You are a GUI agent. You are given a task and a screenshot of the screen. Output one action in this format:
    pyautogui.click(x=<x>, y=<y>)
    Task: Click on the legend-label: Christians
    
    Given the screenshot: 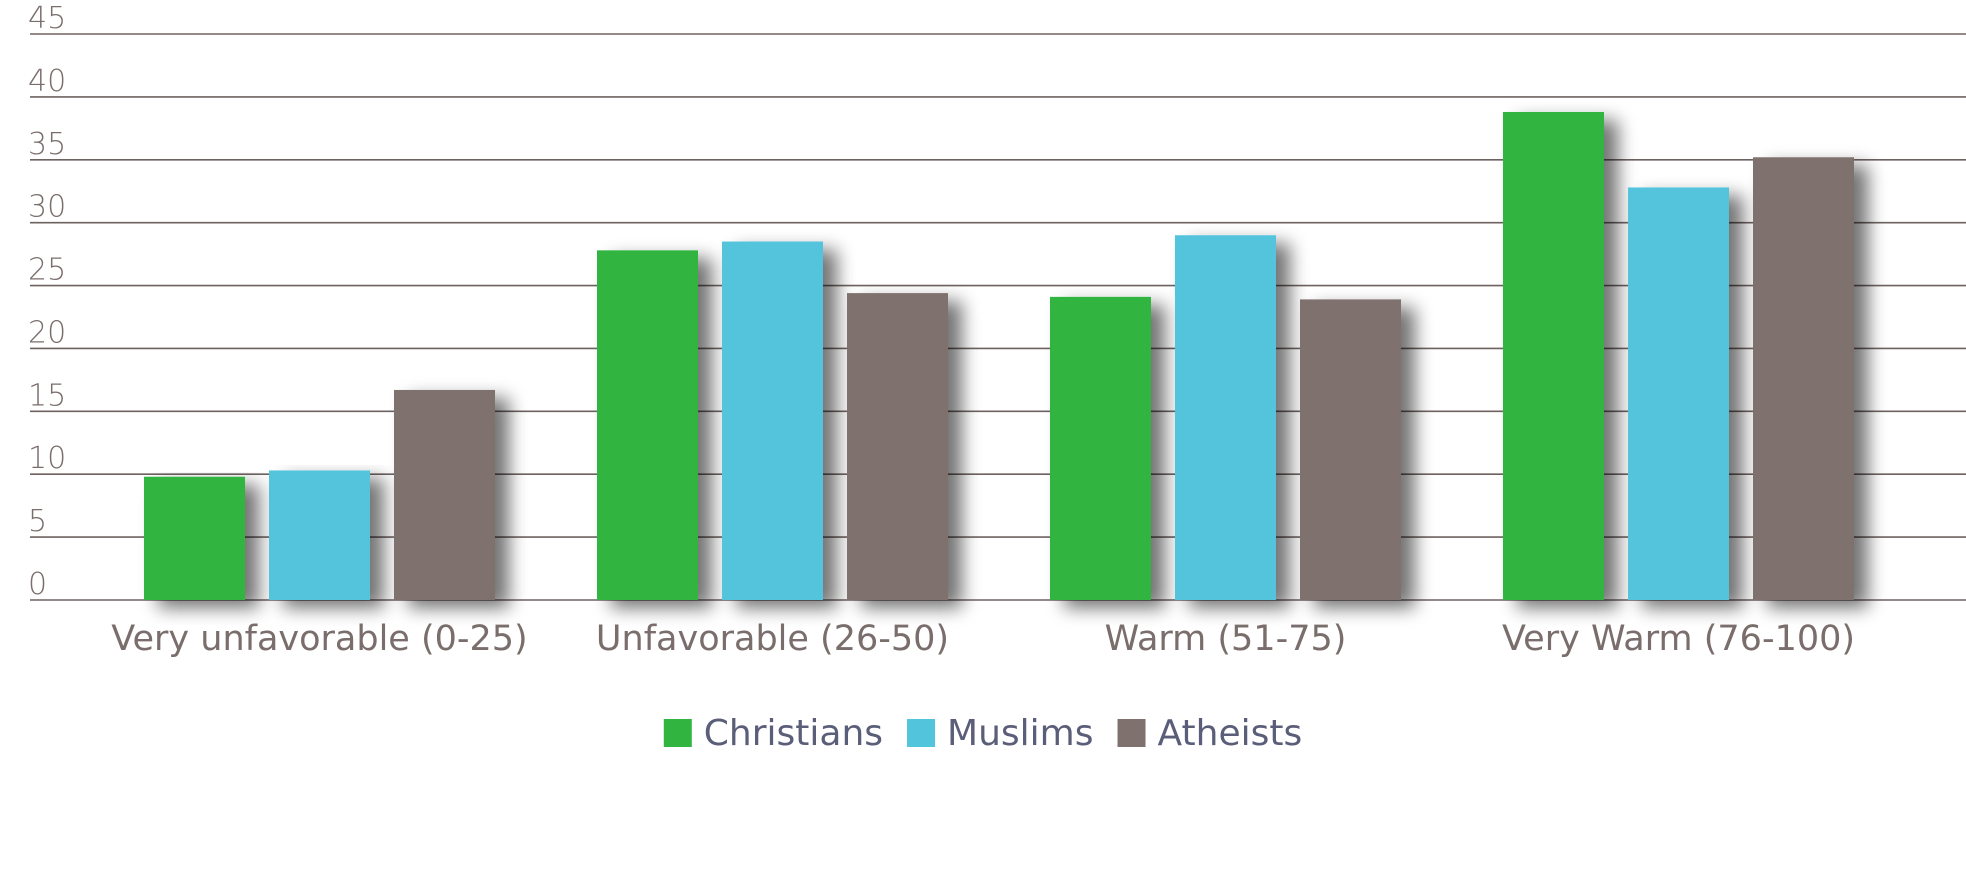 What is the action you would take?
    pyautogui.click(x=793, y=733)
    